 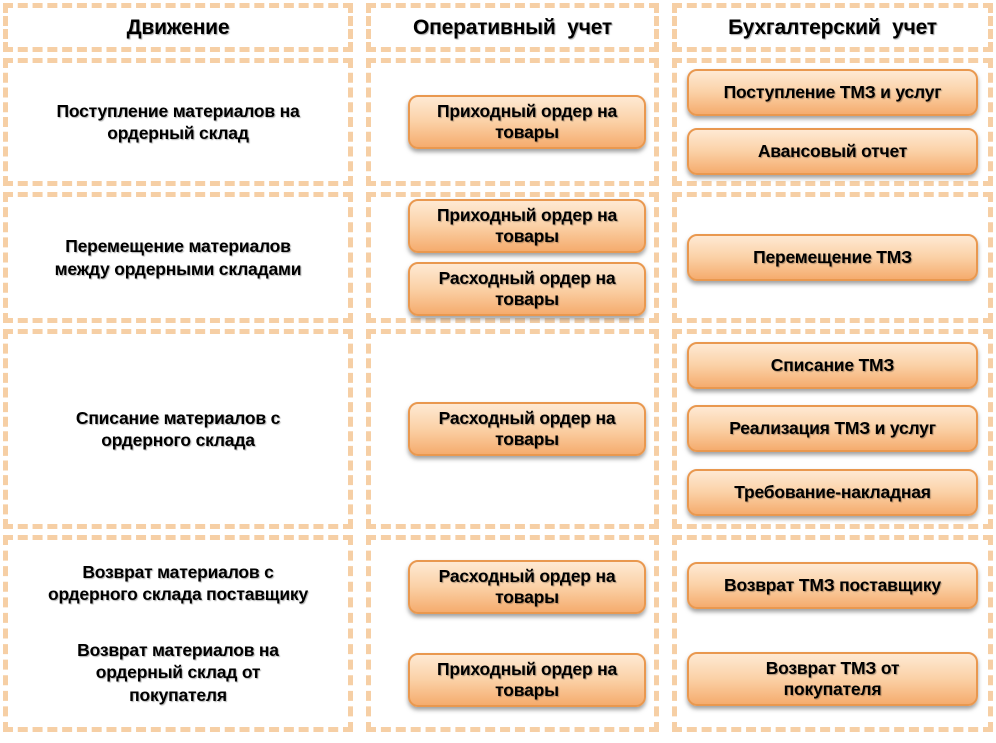 I want to click on doc-button: Реализация ТМЗ и услуг, so click(x=832, y=429).